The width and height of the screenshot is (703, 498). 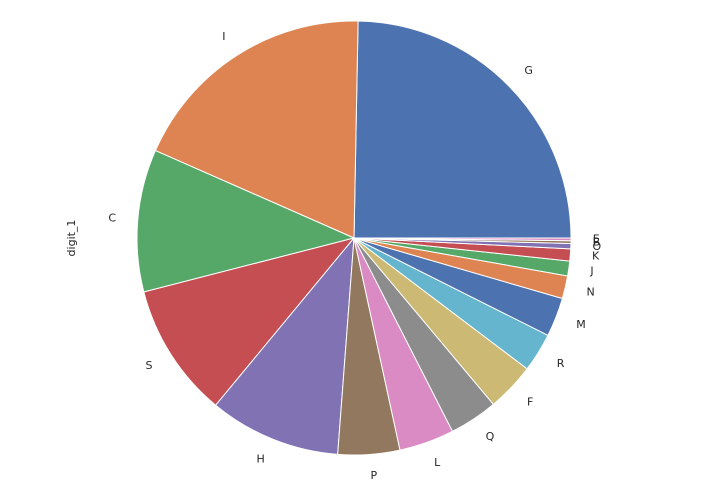 I want to click on slice-label: Q, so click(x=490, y=436).